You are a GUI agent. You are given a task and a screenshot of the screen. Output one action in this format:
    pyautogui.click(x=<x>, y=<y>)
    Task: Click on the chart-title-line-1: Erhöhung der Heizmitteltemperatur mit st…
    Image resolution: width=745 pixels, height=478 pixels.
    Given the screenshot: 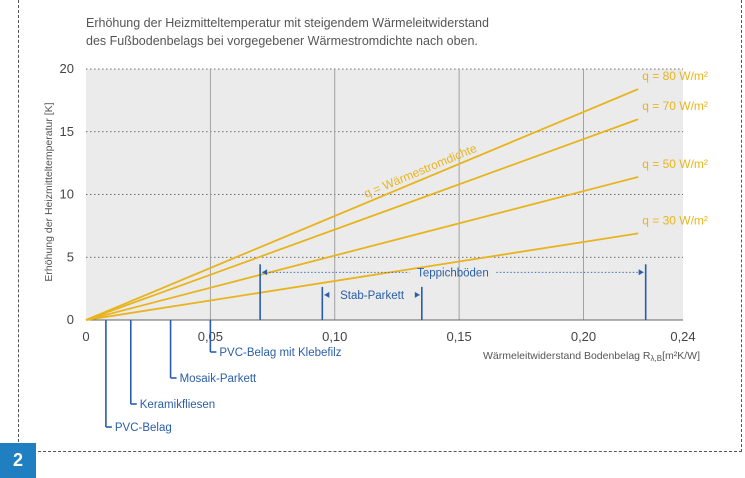 What is the action you would take?
    pyautogui.click(x=287, y=23)
    